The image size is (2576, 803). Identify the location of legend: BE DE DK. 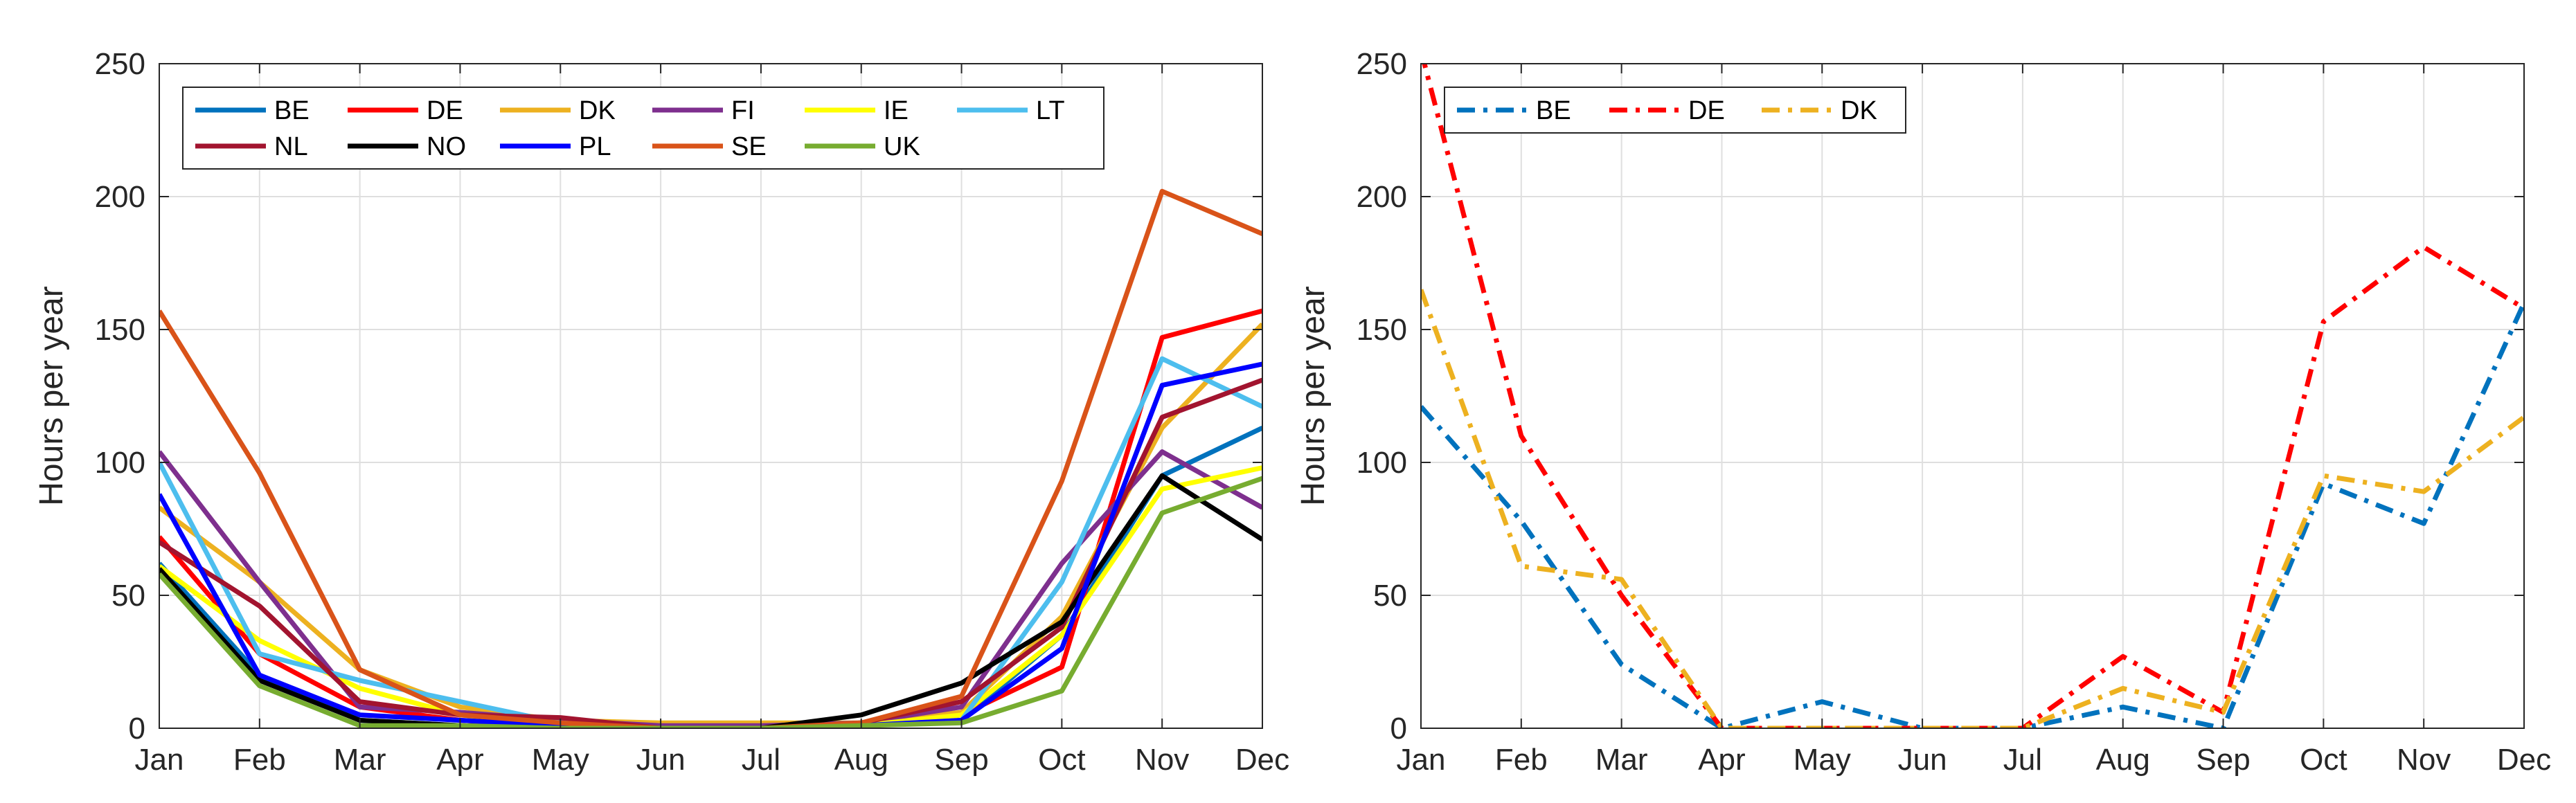
(1675, 110).